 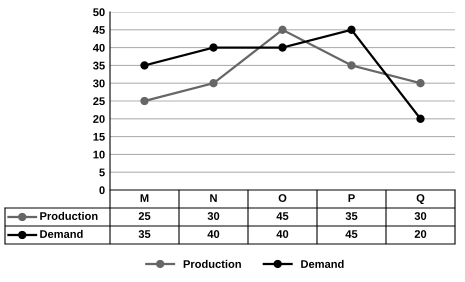 What do you see at coordinates (98, 30) in the screenshot?
I see `y-tick-label: 45` at bounding box center [98, 30].